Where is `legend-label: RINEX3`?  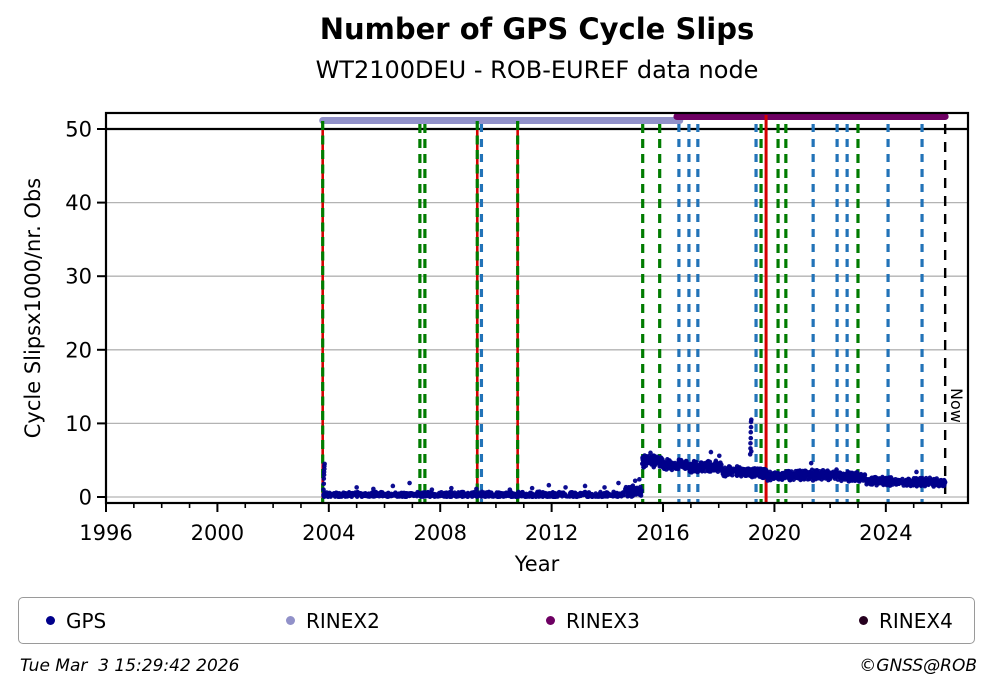 legend-label: RINEX3 is located at coordinates (603, 620).